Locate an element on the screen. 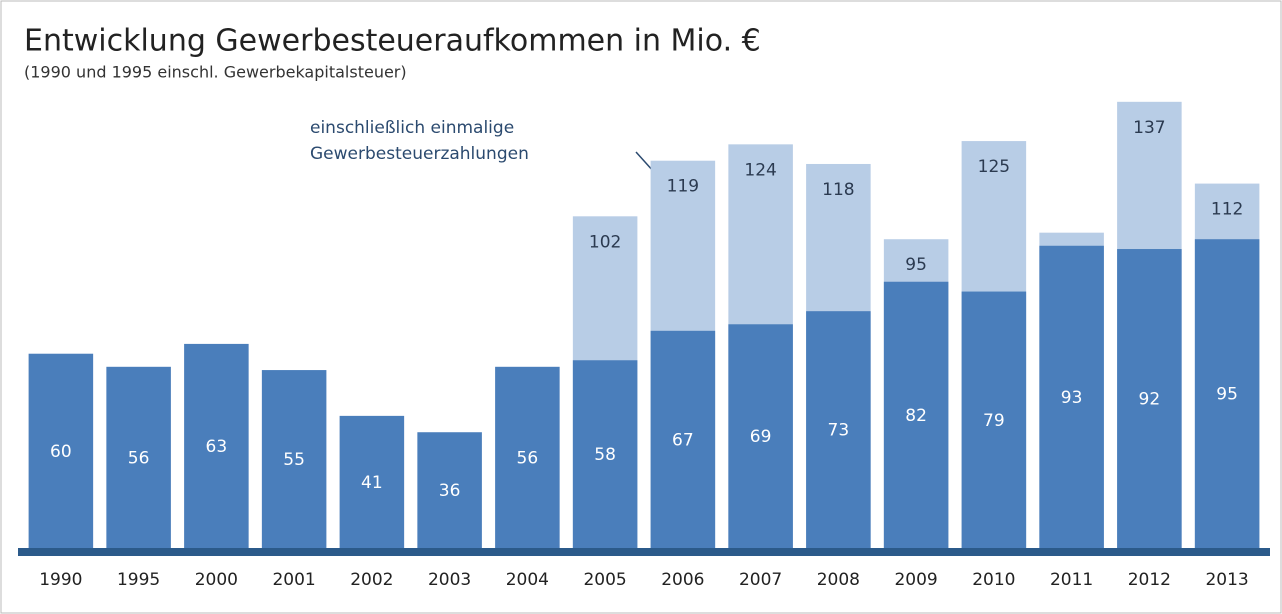 This screenshot has width=1282, height=614. value-label: 112 is located at coordinates (1227, 210).